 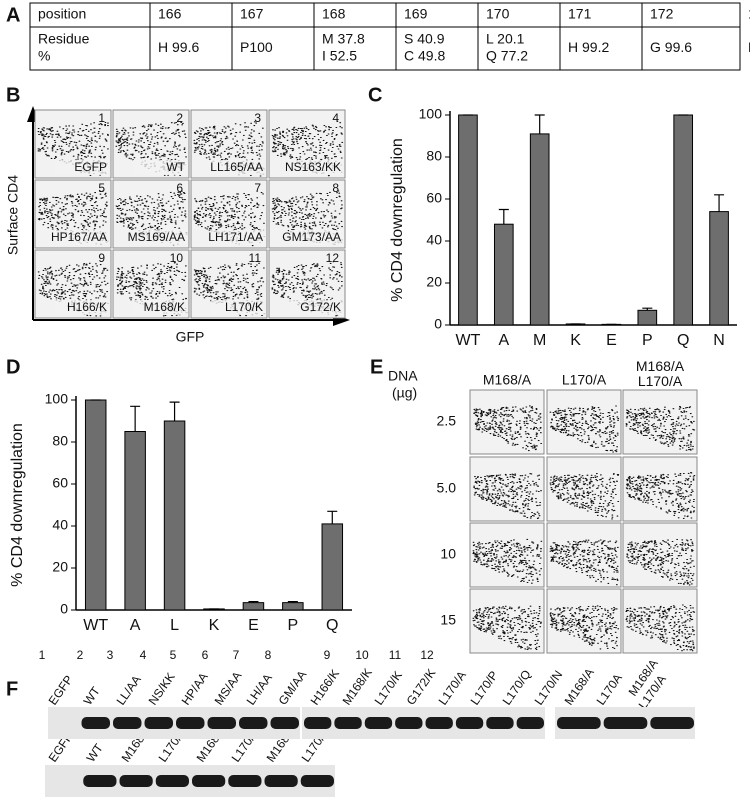 What do you see at coordinates (498, 14) in the screenshot?
I see `table-cell: 170` at bounding box center [498, 14].